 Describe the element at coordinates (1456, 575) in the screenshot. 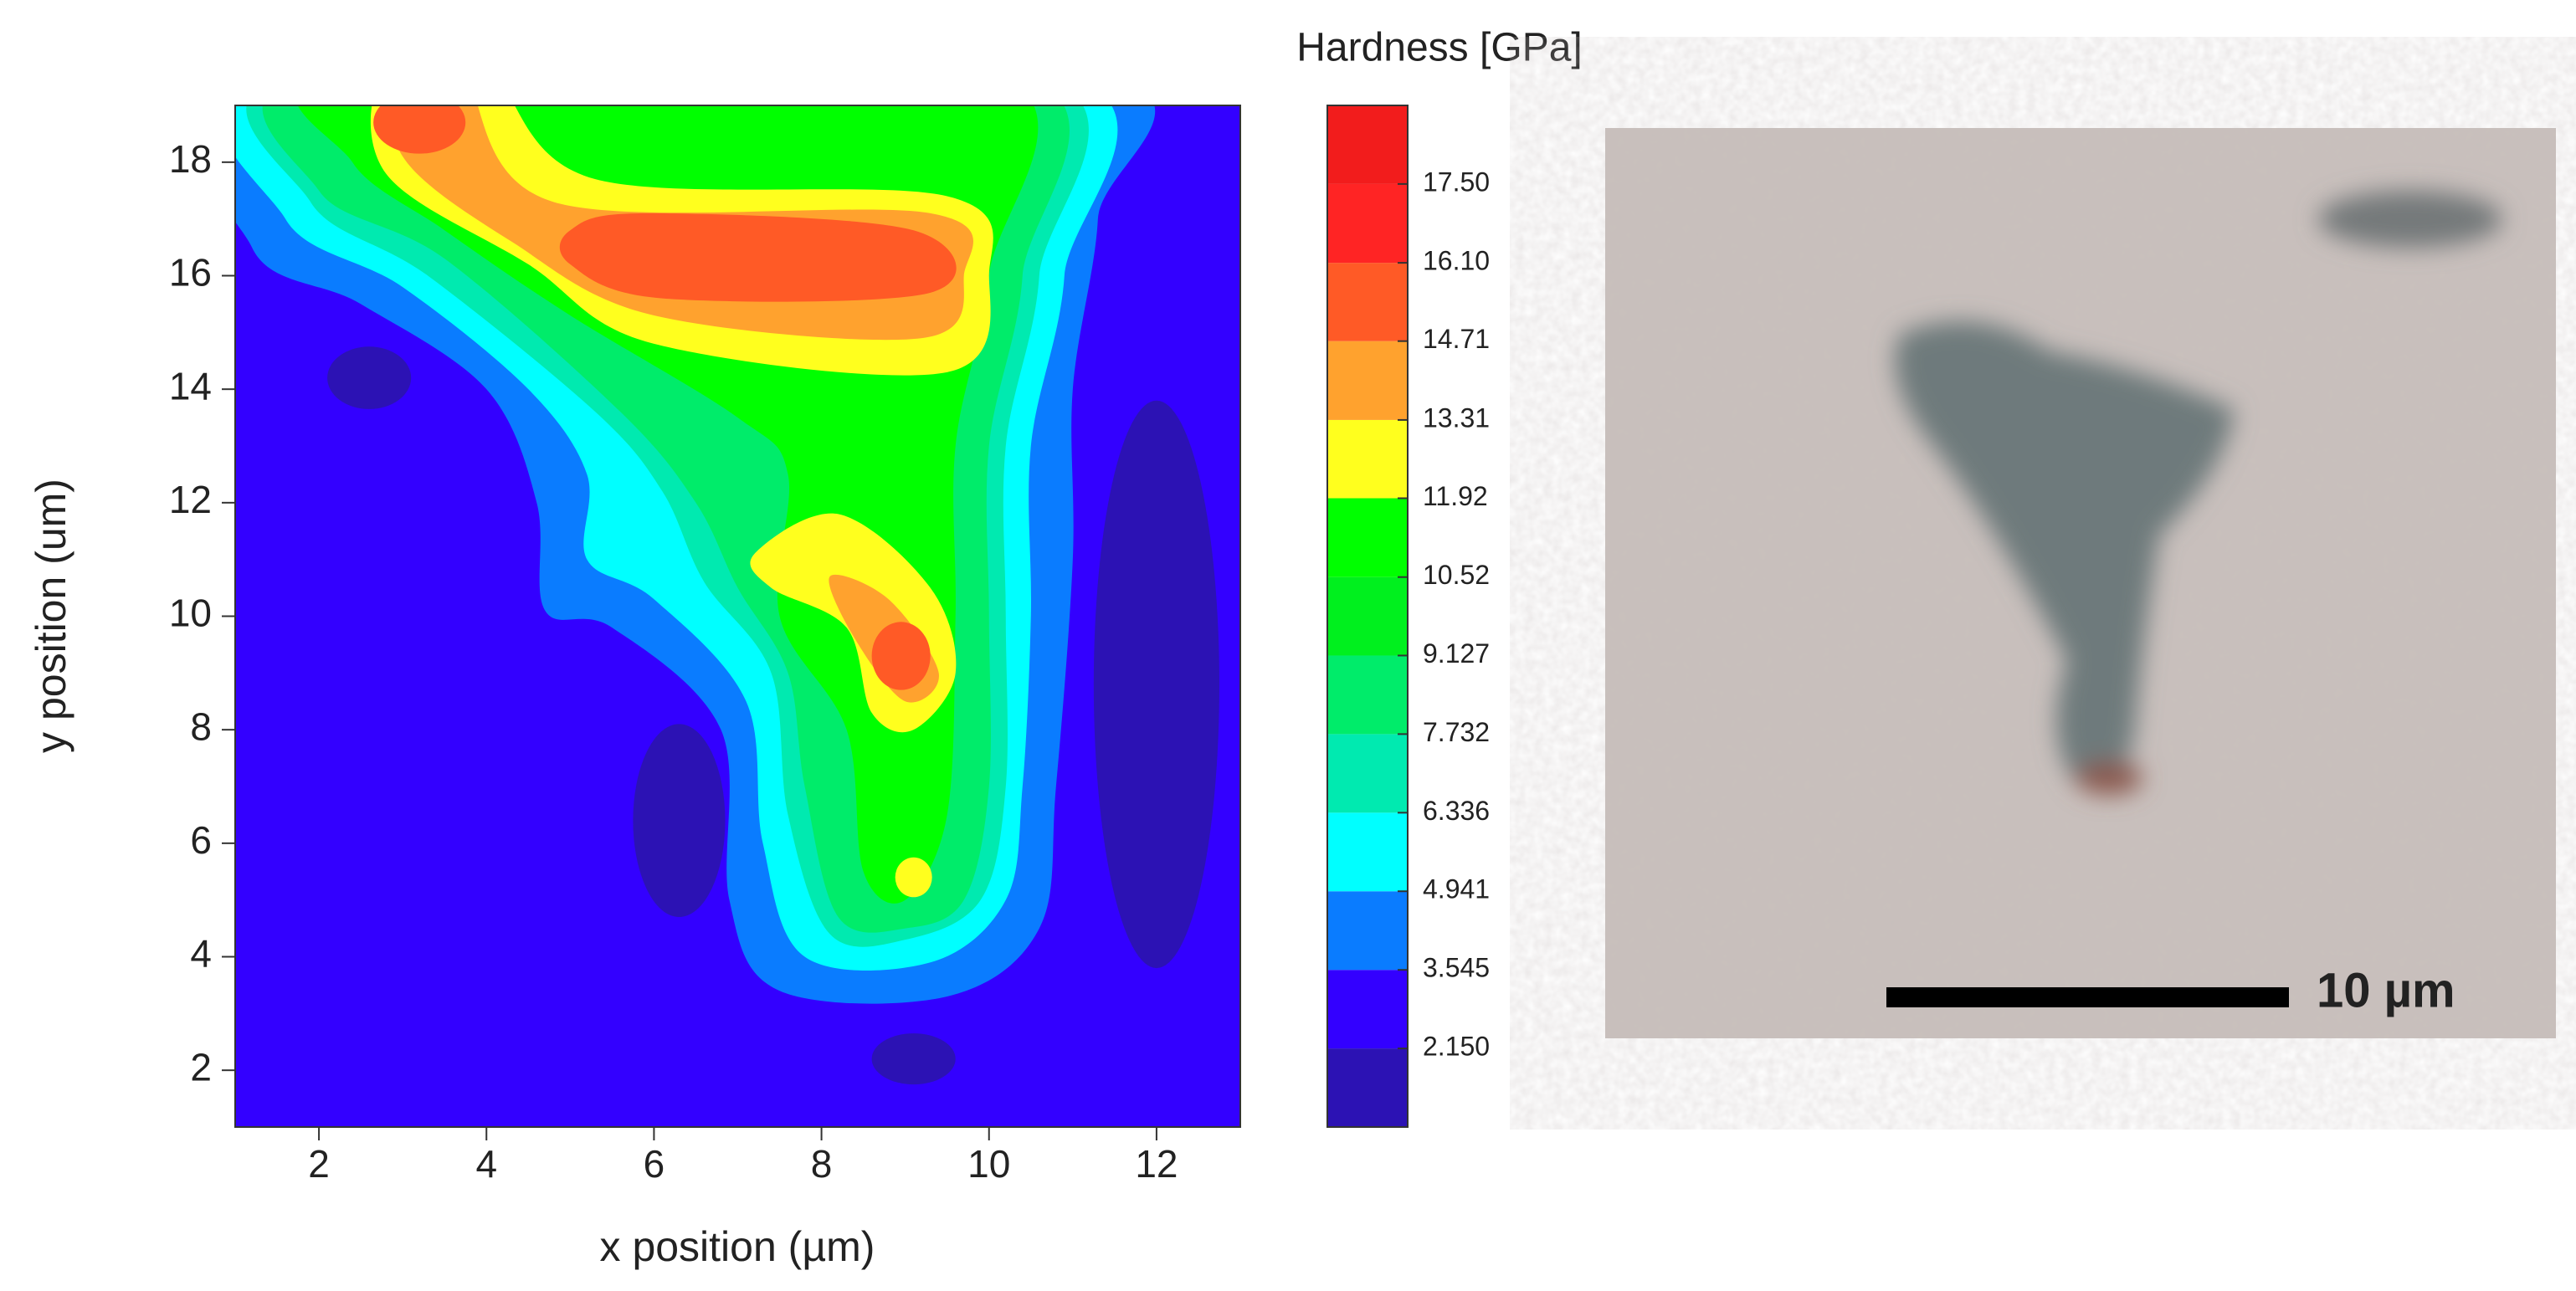

I see `colorbar-tick-label: 10.52` at that location.